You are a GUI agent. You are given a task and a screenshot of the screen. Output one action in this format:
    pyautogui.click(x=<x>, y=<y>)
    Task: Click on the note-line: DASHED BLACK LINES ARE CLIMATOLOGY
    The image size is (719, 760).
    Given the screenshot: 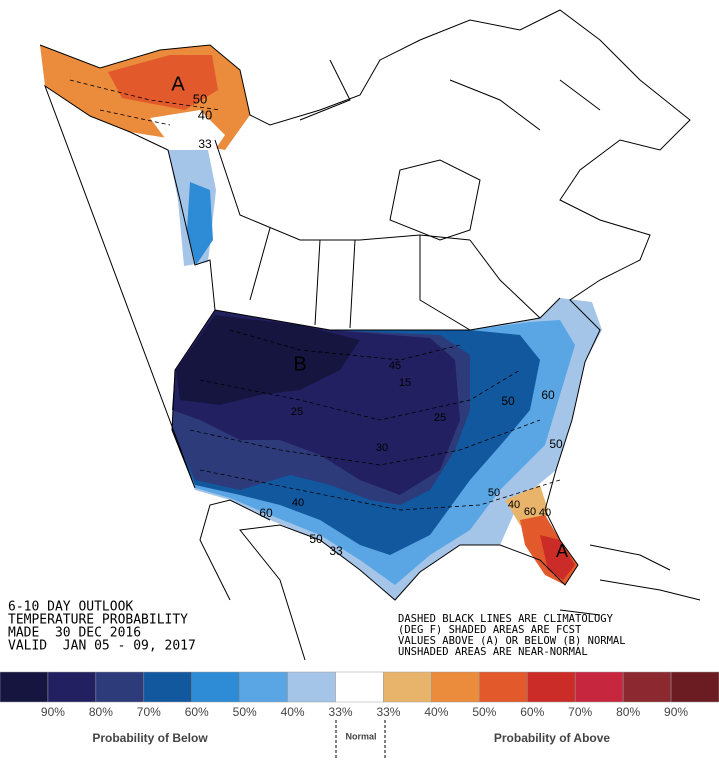 What is the action you would take?
    pyautogui.click(x=506, y=619)
    